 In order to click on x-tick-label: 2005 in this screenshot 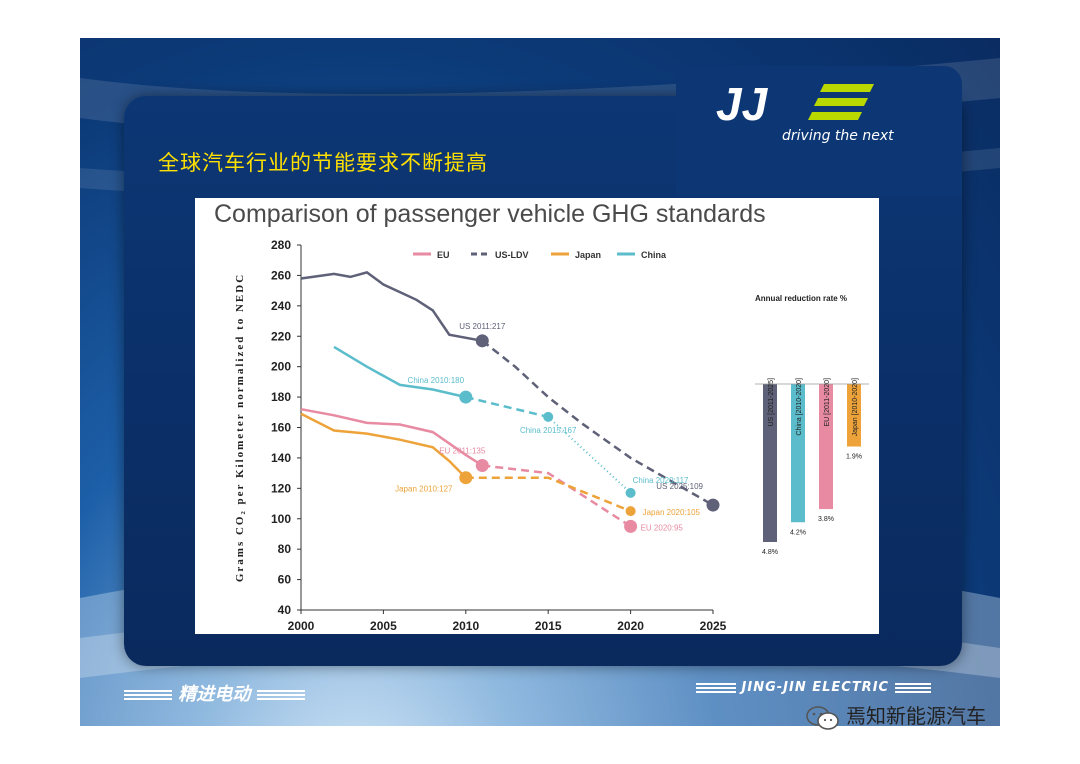, I will do `click(383, 626)`.